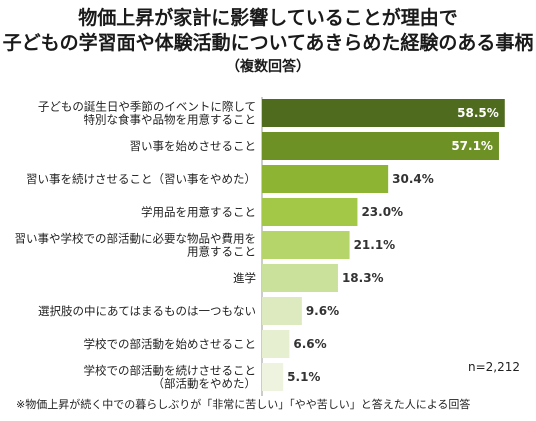 This screenshot has width=536, height=421. I want to click on category-label-2: 習い事を続けさせること（習い事をやめた）, so click(141, 179).